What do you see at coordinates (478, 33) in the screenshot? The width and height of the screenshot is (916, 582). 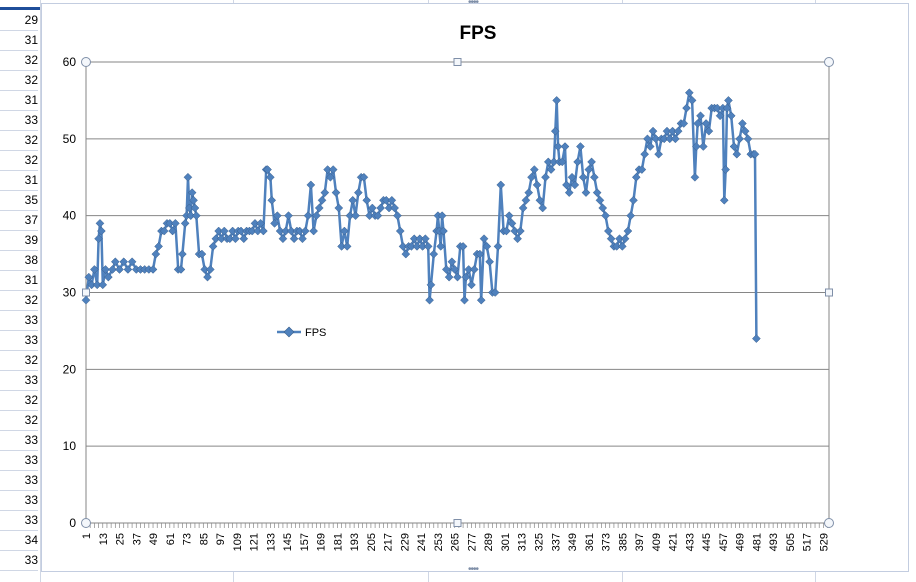 I see `chart-title: FPS` at bounding box center [478, 33].